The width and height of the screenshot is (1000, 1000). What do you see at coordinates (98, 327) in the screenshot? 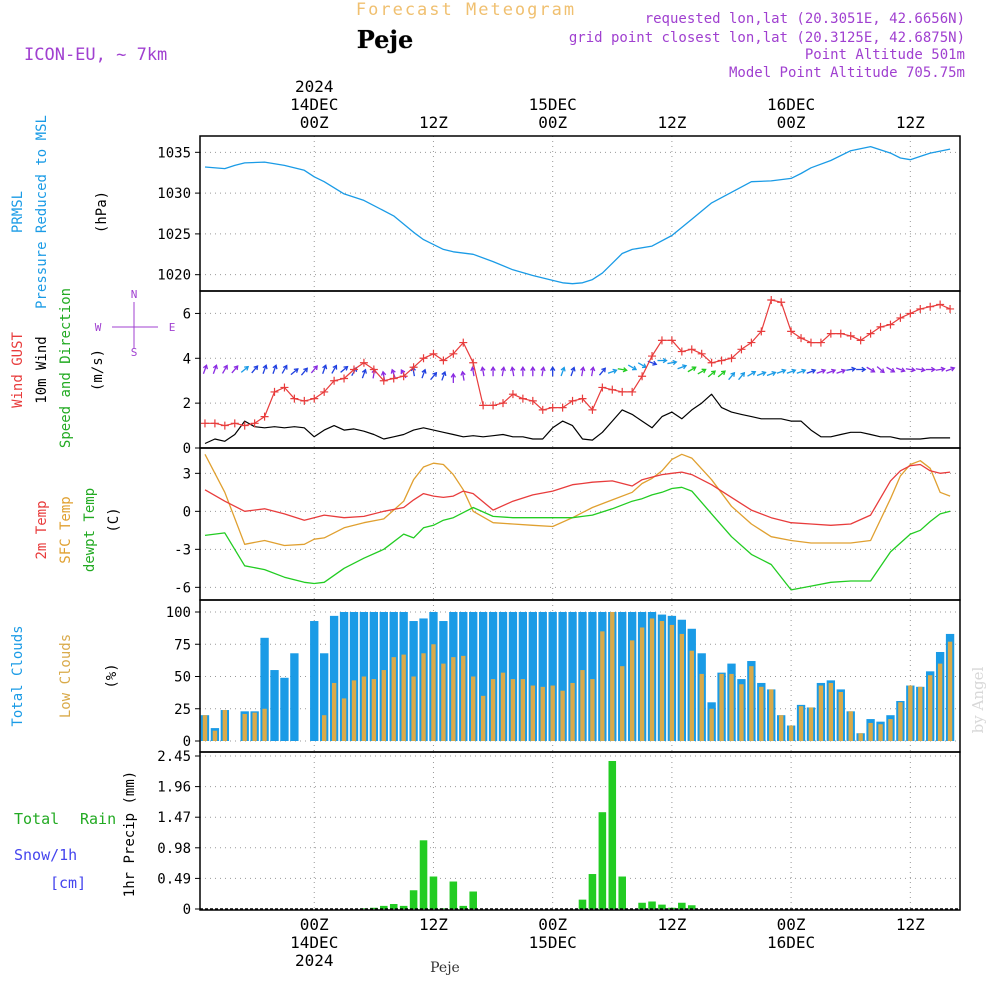
I see `compass-west: W` at bounding box center [98, 327].